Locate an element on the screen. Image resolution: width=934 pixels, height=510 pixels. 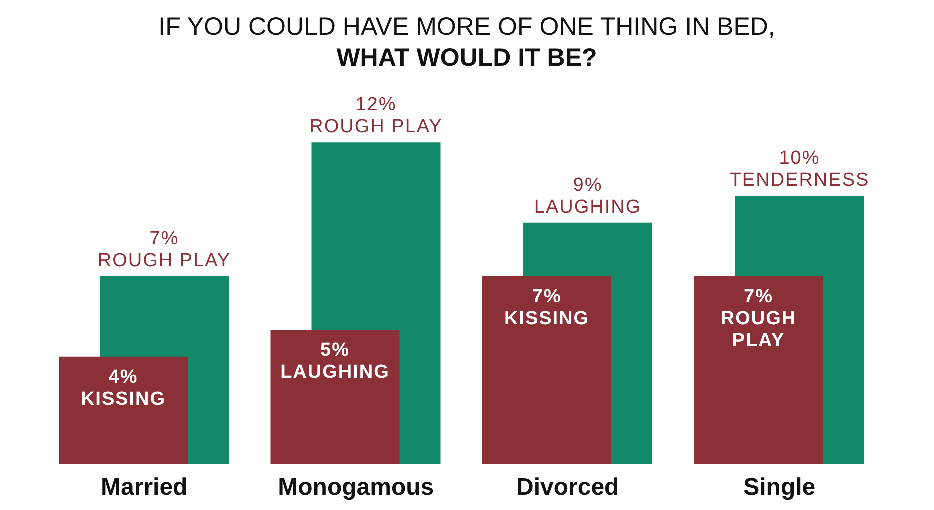
chart-subtitle: WHAT WOULD IT BE? is located at coordinates (467, 58).